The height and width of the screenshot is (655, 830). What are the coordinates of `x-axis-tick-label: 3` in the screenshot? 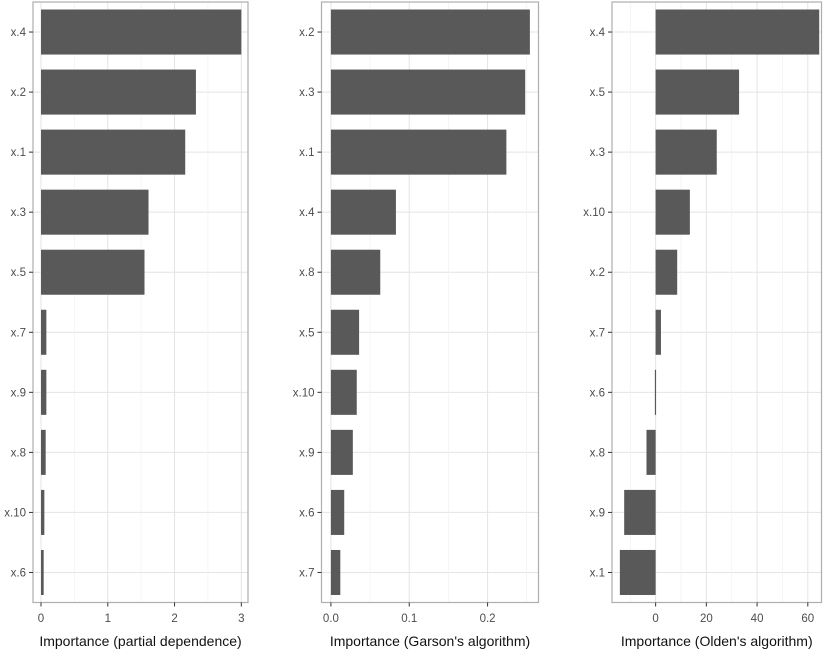 It's located at (241, 619).